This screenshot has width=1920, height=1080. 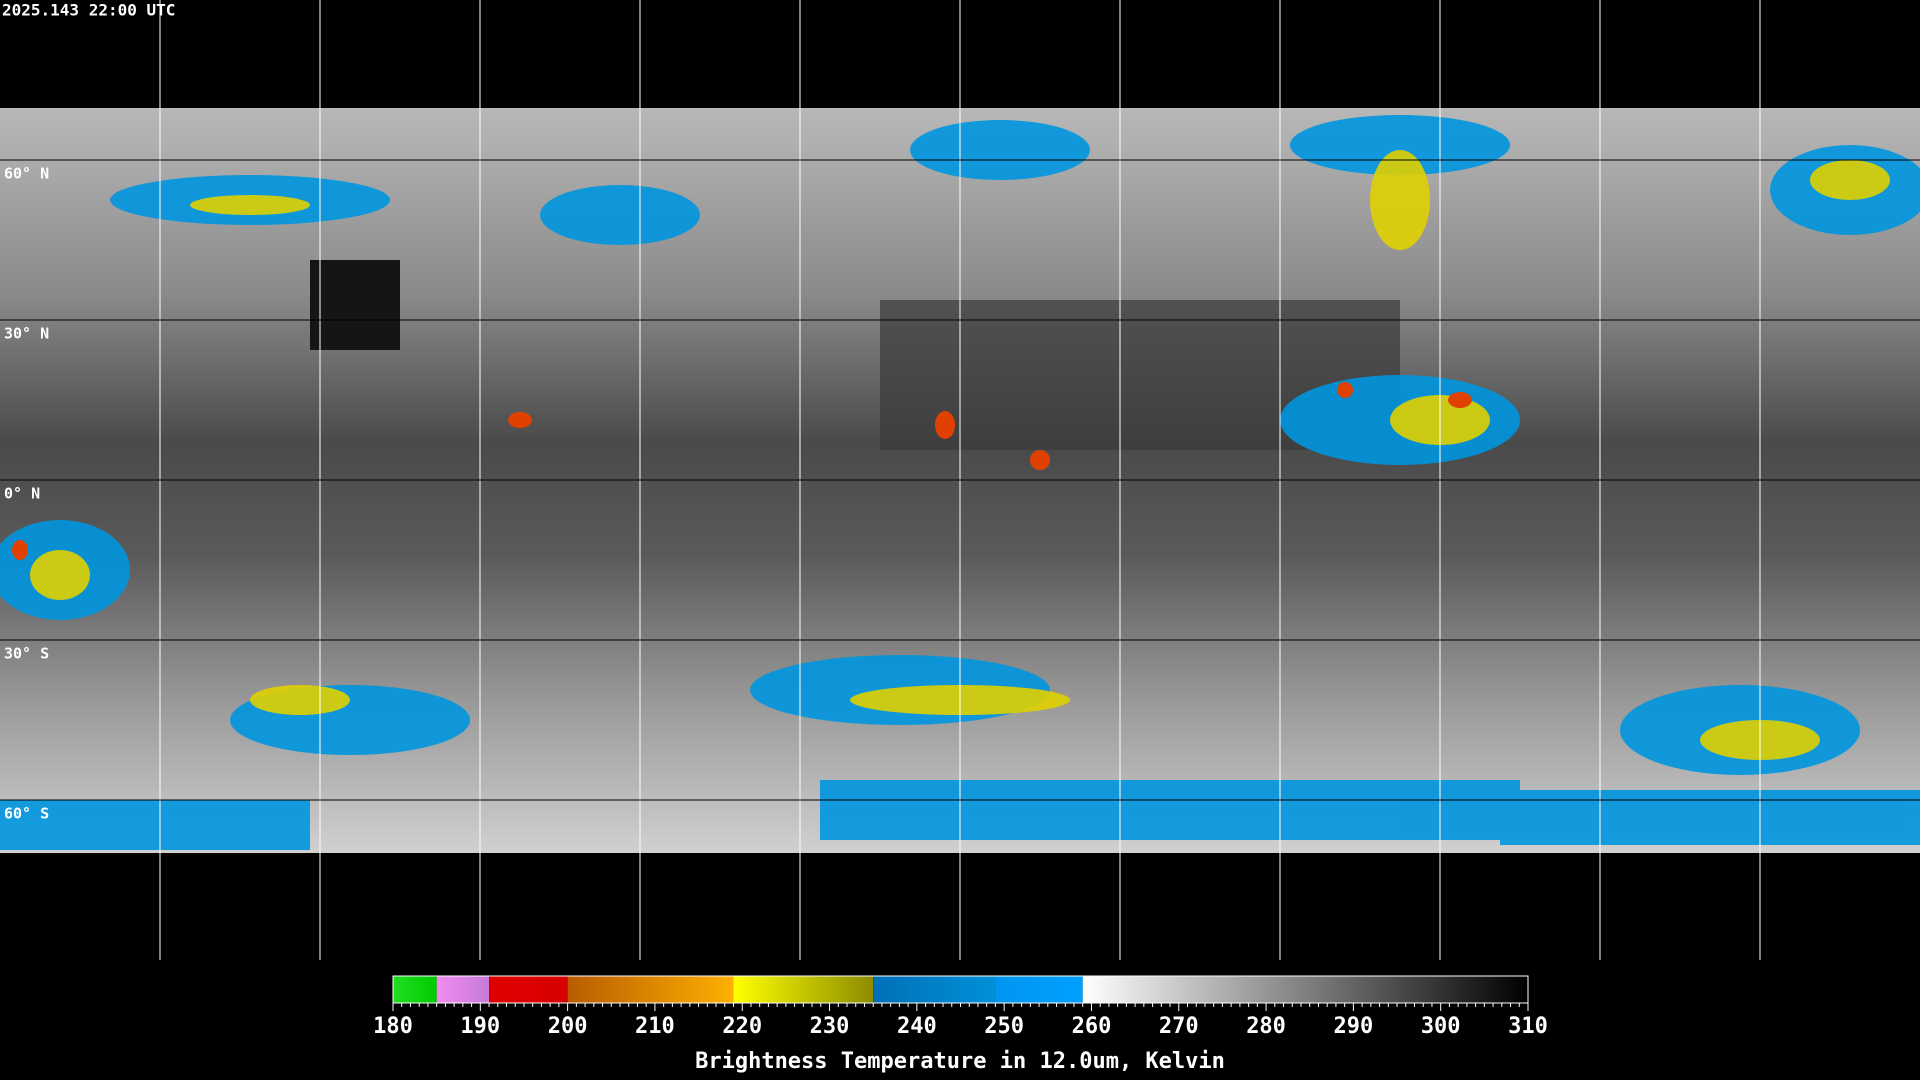 I want to click on latitude-label: 0° N, so click(x=22, y=494).